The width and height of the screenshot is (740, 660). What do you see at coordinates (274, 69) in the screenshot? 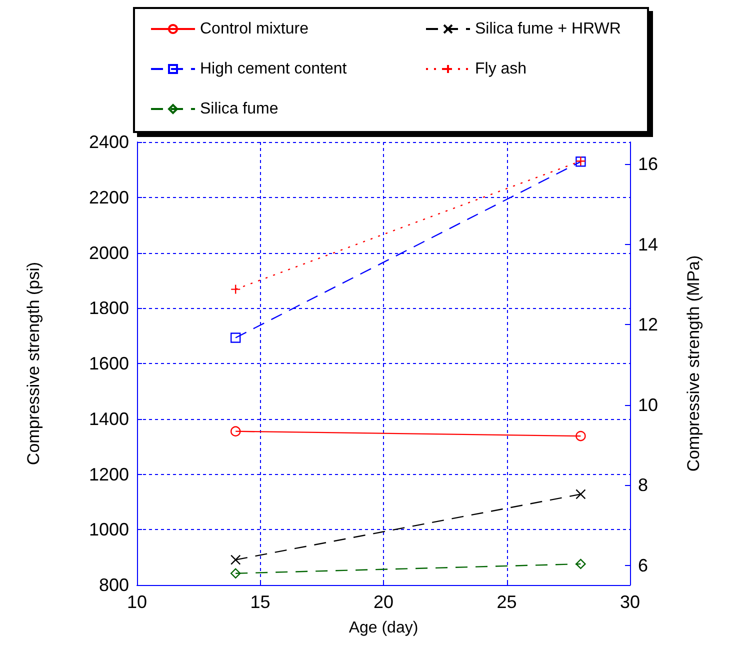
I see `legend-label: High cement content` at bounding box center [274, 69].